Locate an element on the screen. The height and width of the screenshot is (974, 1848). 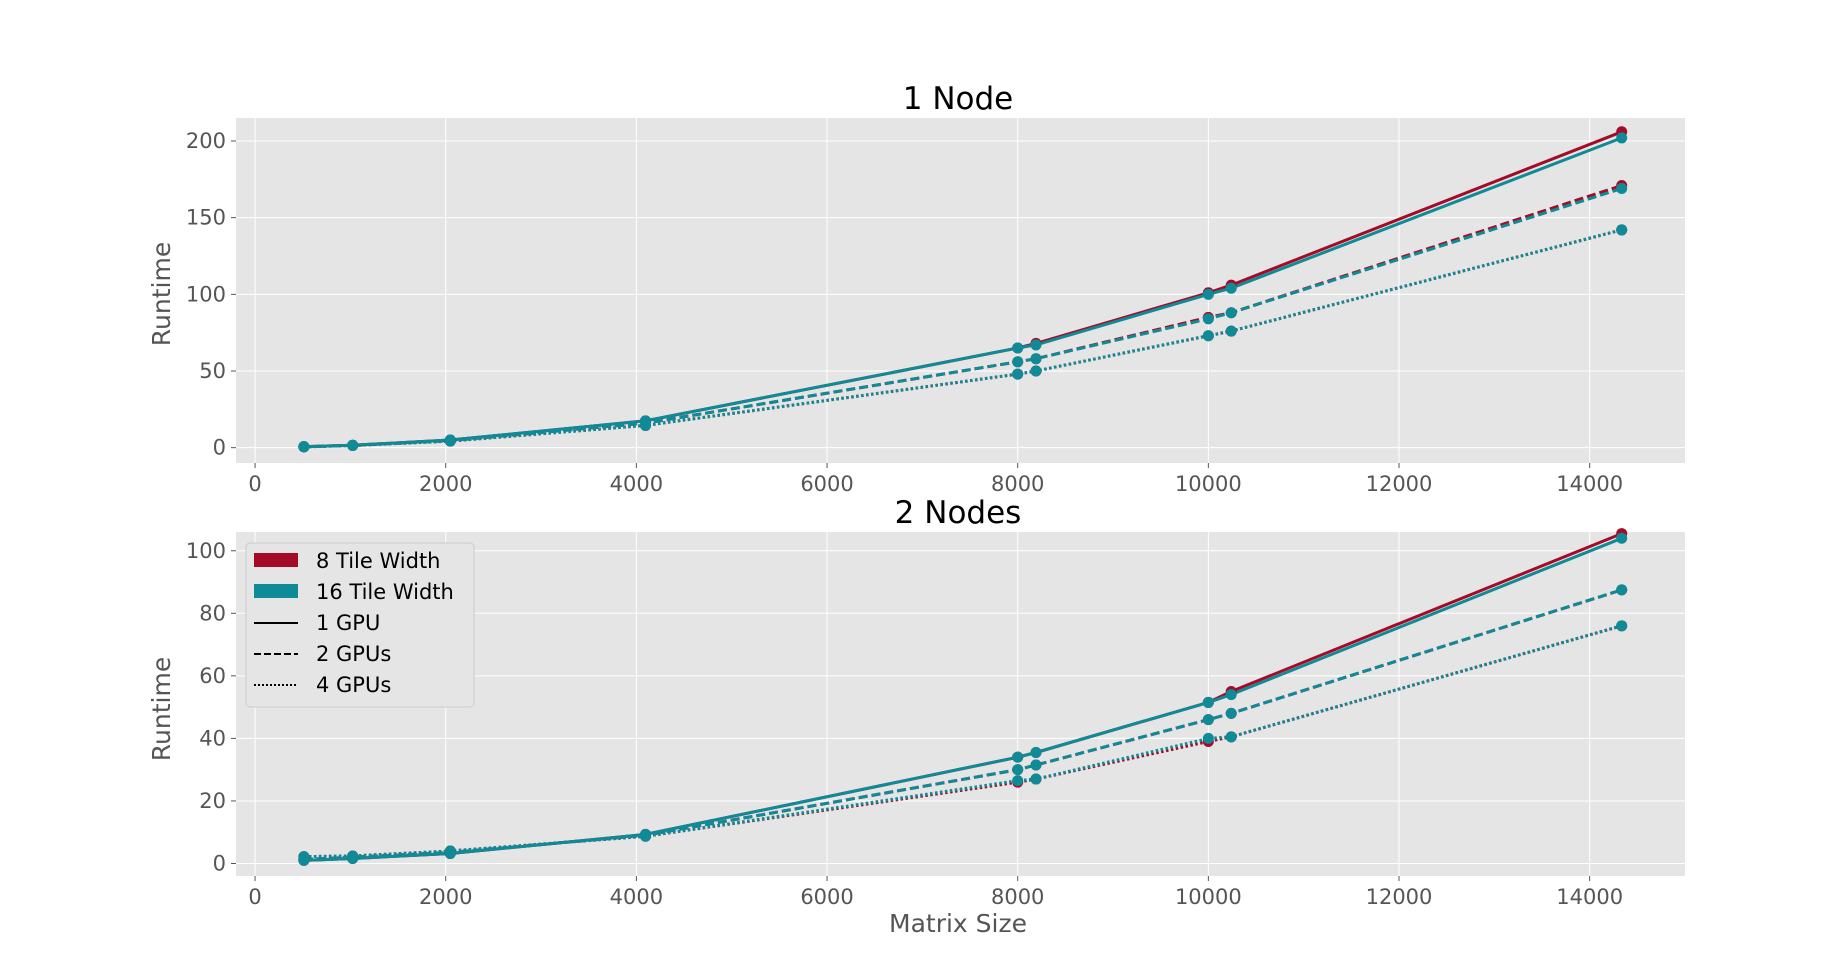
y-tick-label: 80 is located at coordinates (212, 613).